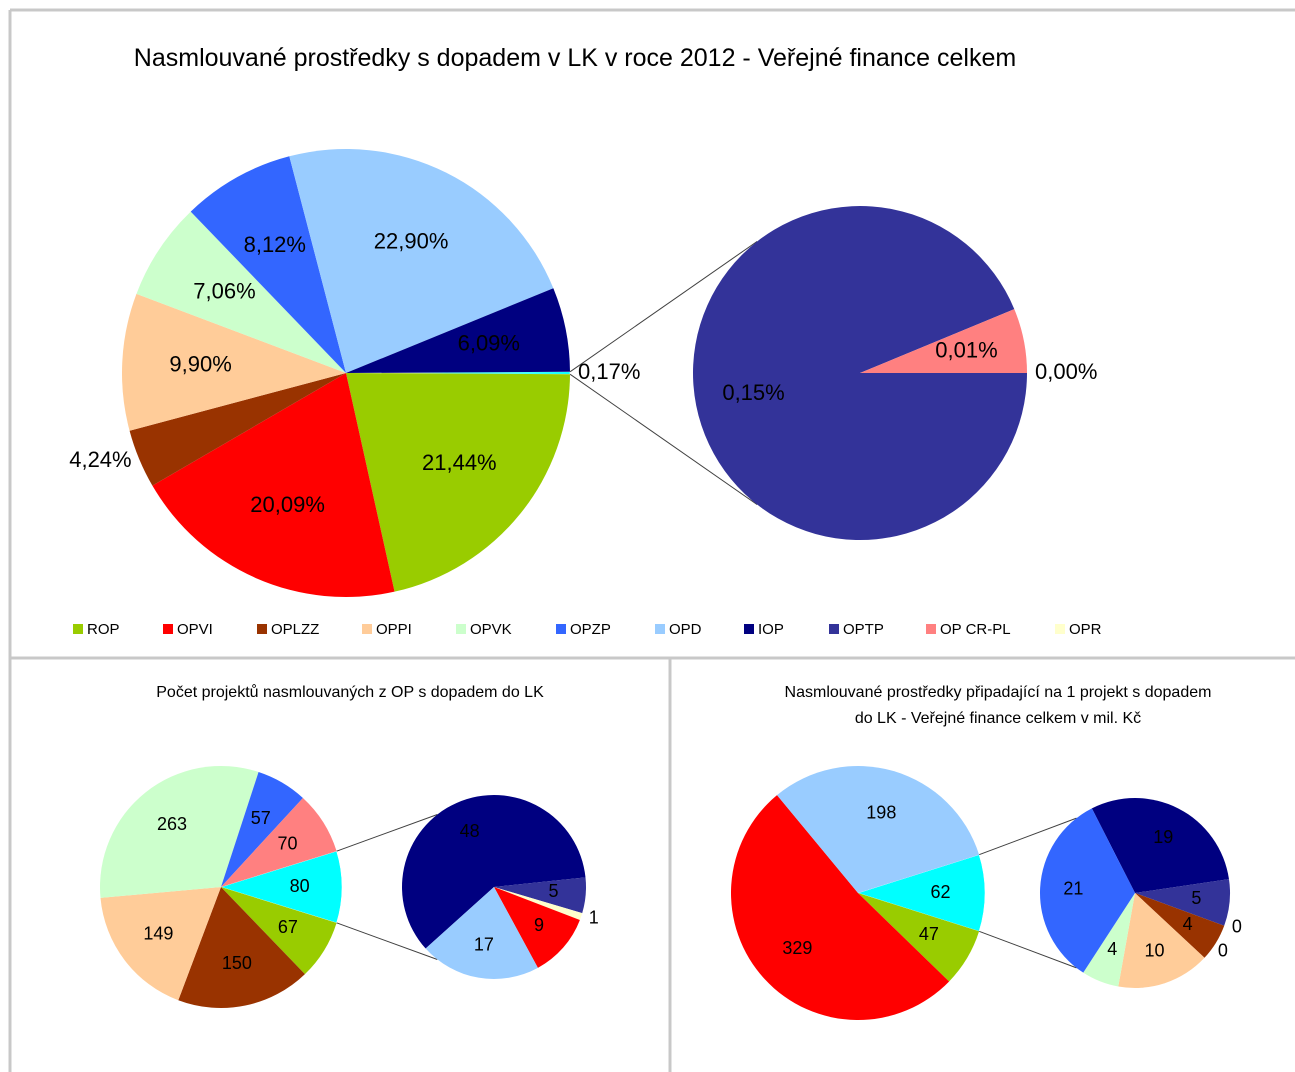  What do you see at coordinates (484, 945) in the screenshot?
I see `data-label: 17` at bounding box center [484, 945].